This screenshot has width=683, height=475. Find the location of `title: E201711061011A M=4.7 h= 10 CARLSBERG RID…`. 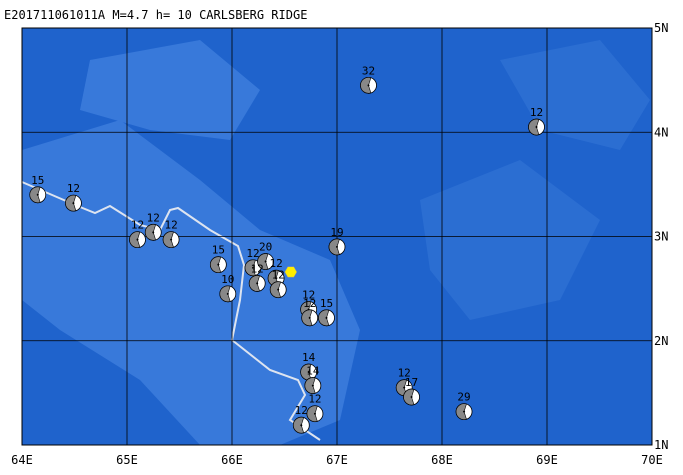

title: E201711061011A M=4.7 h= 10 CARLSBERG RID… is located at coordinates (155, 15).